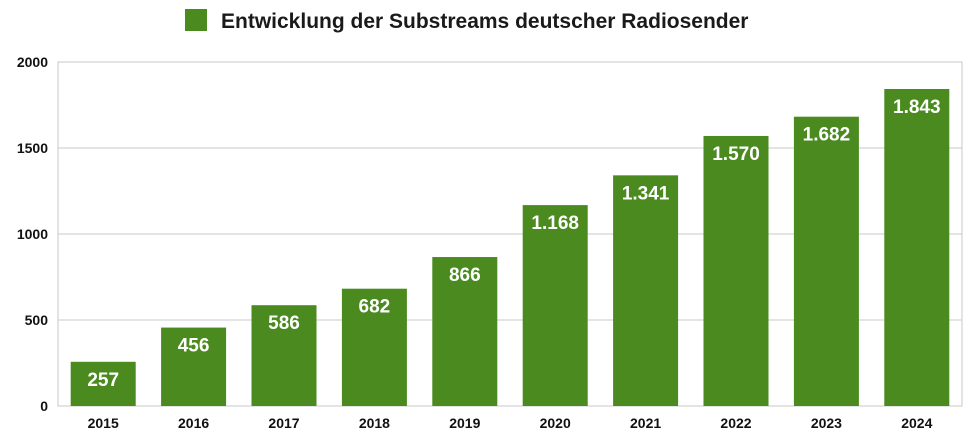 This screenshot has height=435, width=970. What do you see at coordinates (736, 154) in the screenshot?
I see `bar-value-label: 1.570` at bounding box center [736, 154].